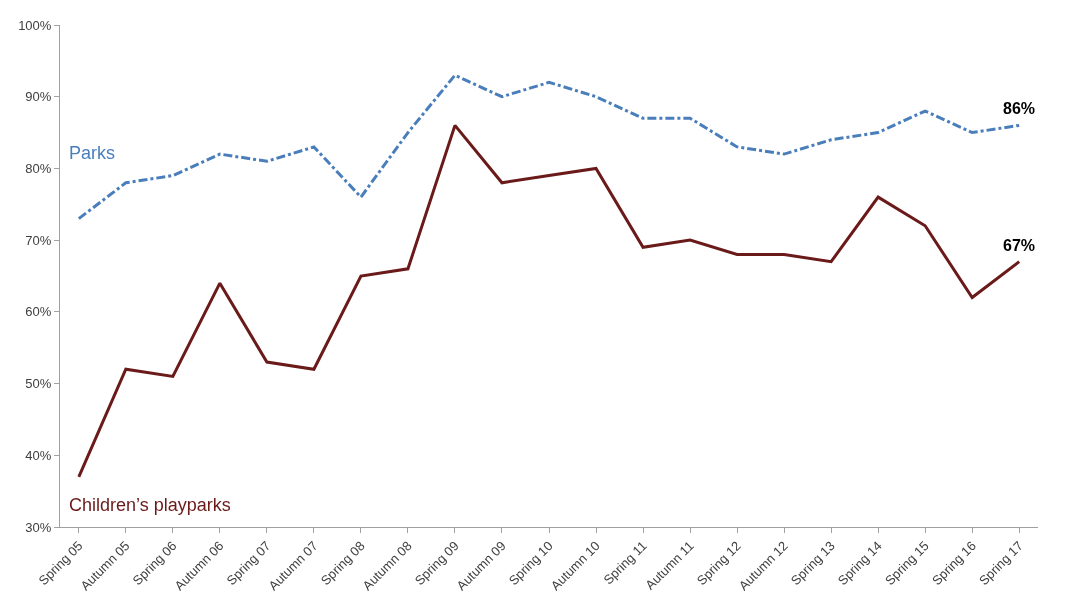 The height and width of the screenshot is (612, 1078). I want to click on y-tick-label: 90%, so click(38, 97).